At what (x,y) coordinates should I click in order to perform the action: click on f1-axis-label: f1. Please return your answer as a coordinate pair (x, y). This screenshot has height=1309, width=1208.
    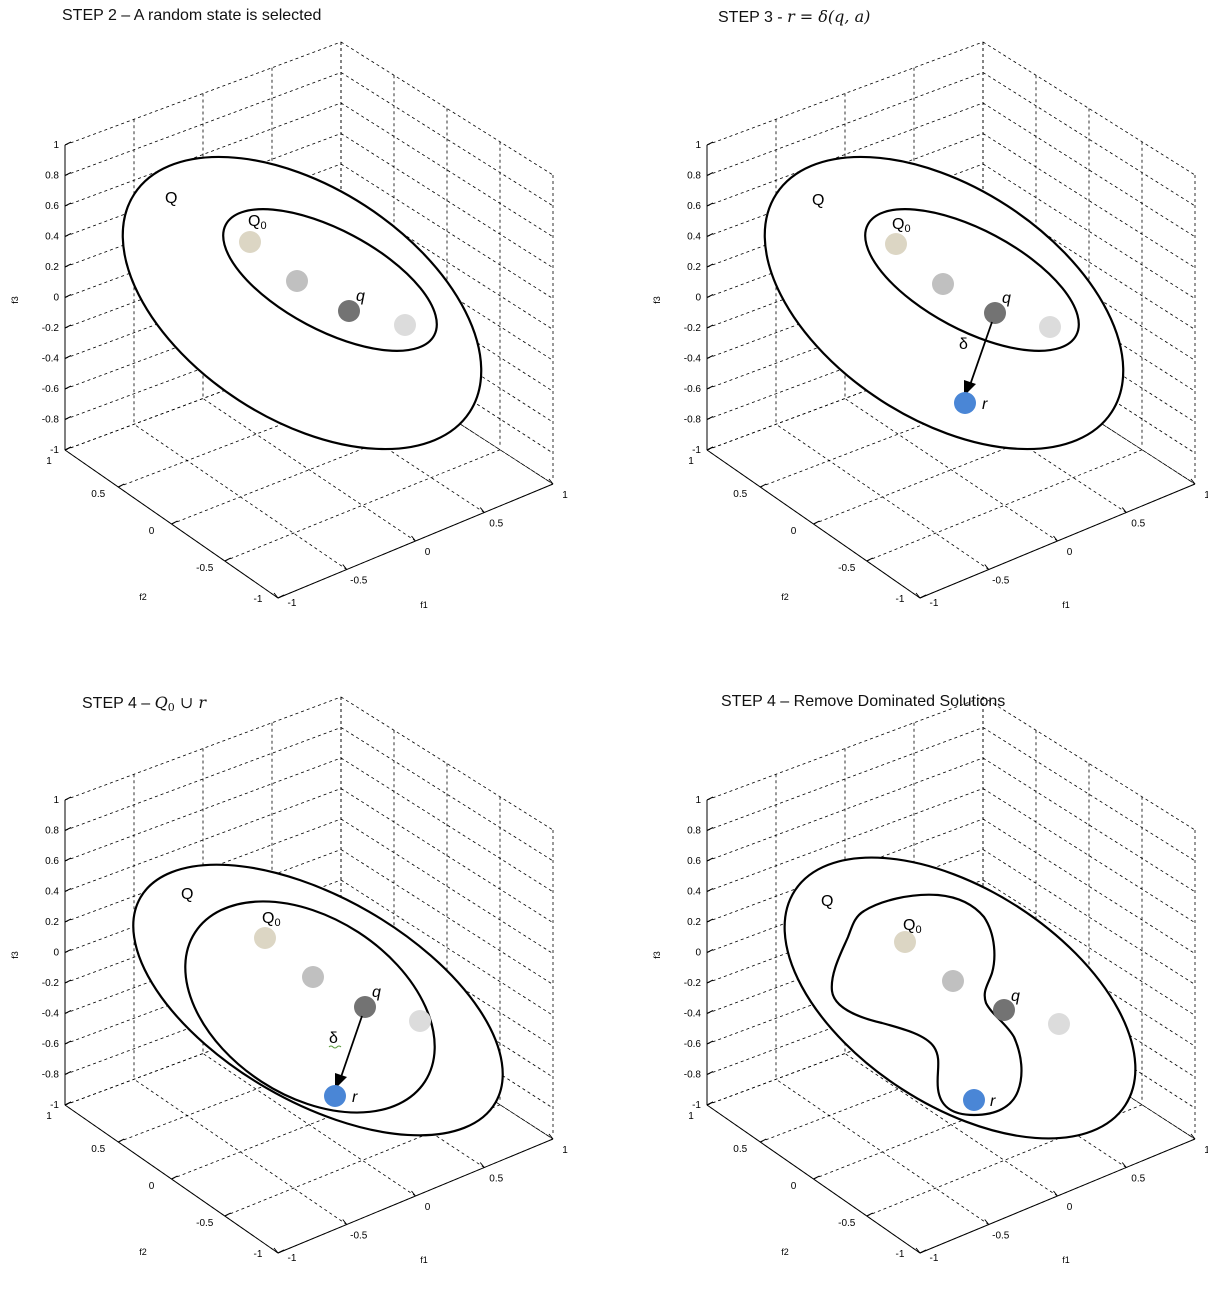
    Looking at the image, I should click on (424, 1260).